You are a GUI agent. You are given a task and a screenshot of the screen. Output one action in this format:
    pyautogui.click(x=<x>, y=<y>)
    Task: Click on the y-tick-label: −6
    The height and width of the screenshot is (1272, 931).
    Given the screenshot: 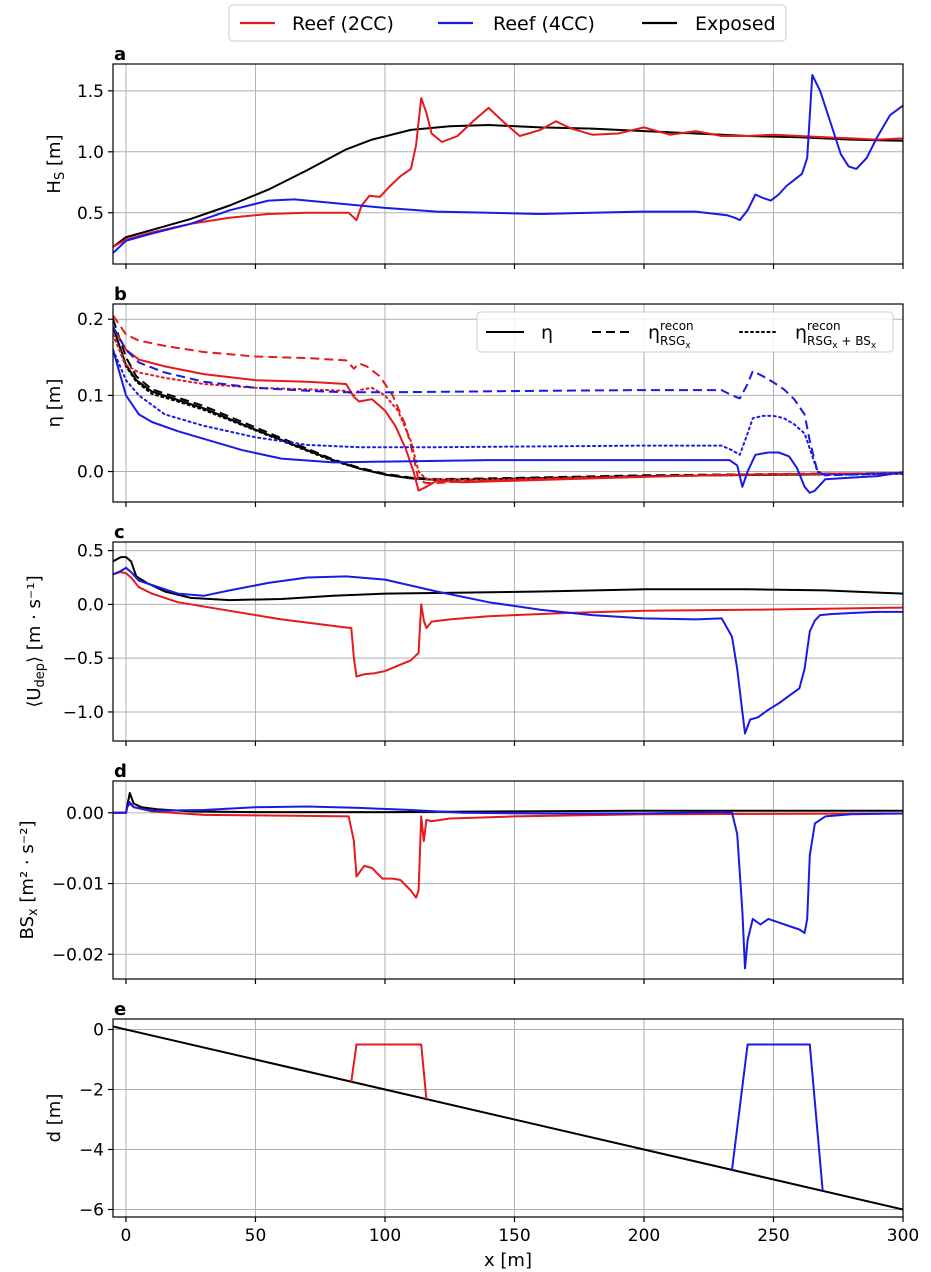 What is the action you would take?
    pyautogui.click(x=91, y=1211)
    